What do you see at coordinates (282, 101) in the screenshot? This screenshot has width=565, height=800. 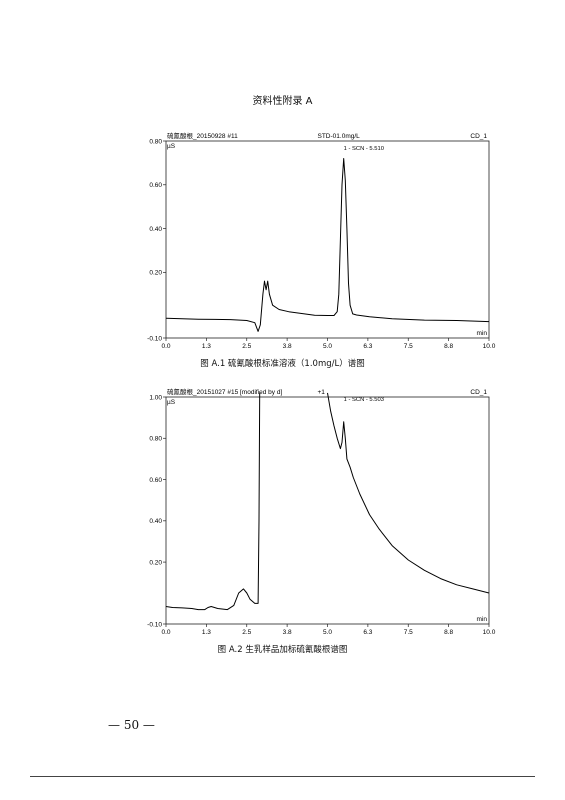 I see `appendix-title: 资料性附录 A` at bounding box center [282, 101].